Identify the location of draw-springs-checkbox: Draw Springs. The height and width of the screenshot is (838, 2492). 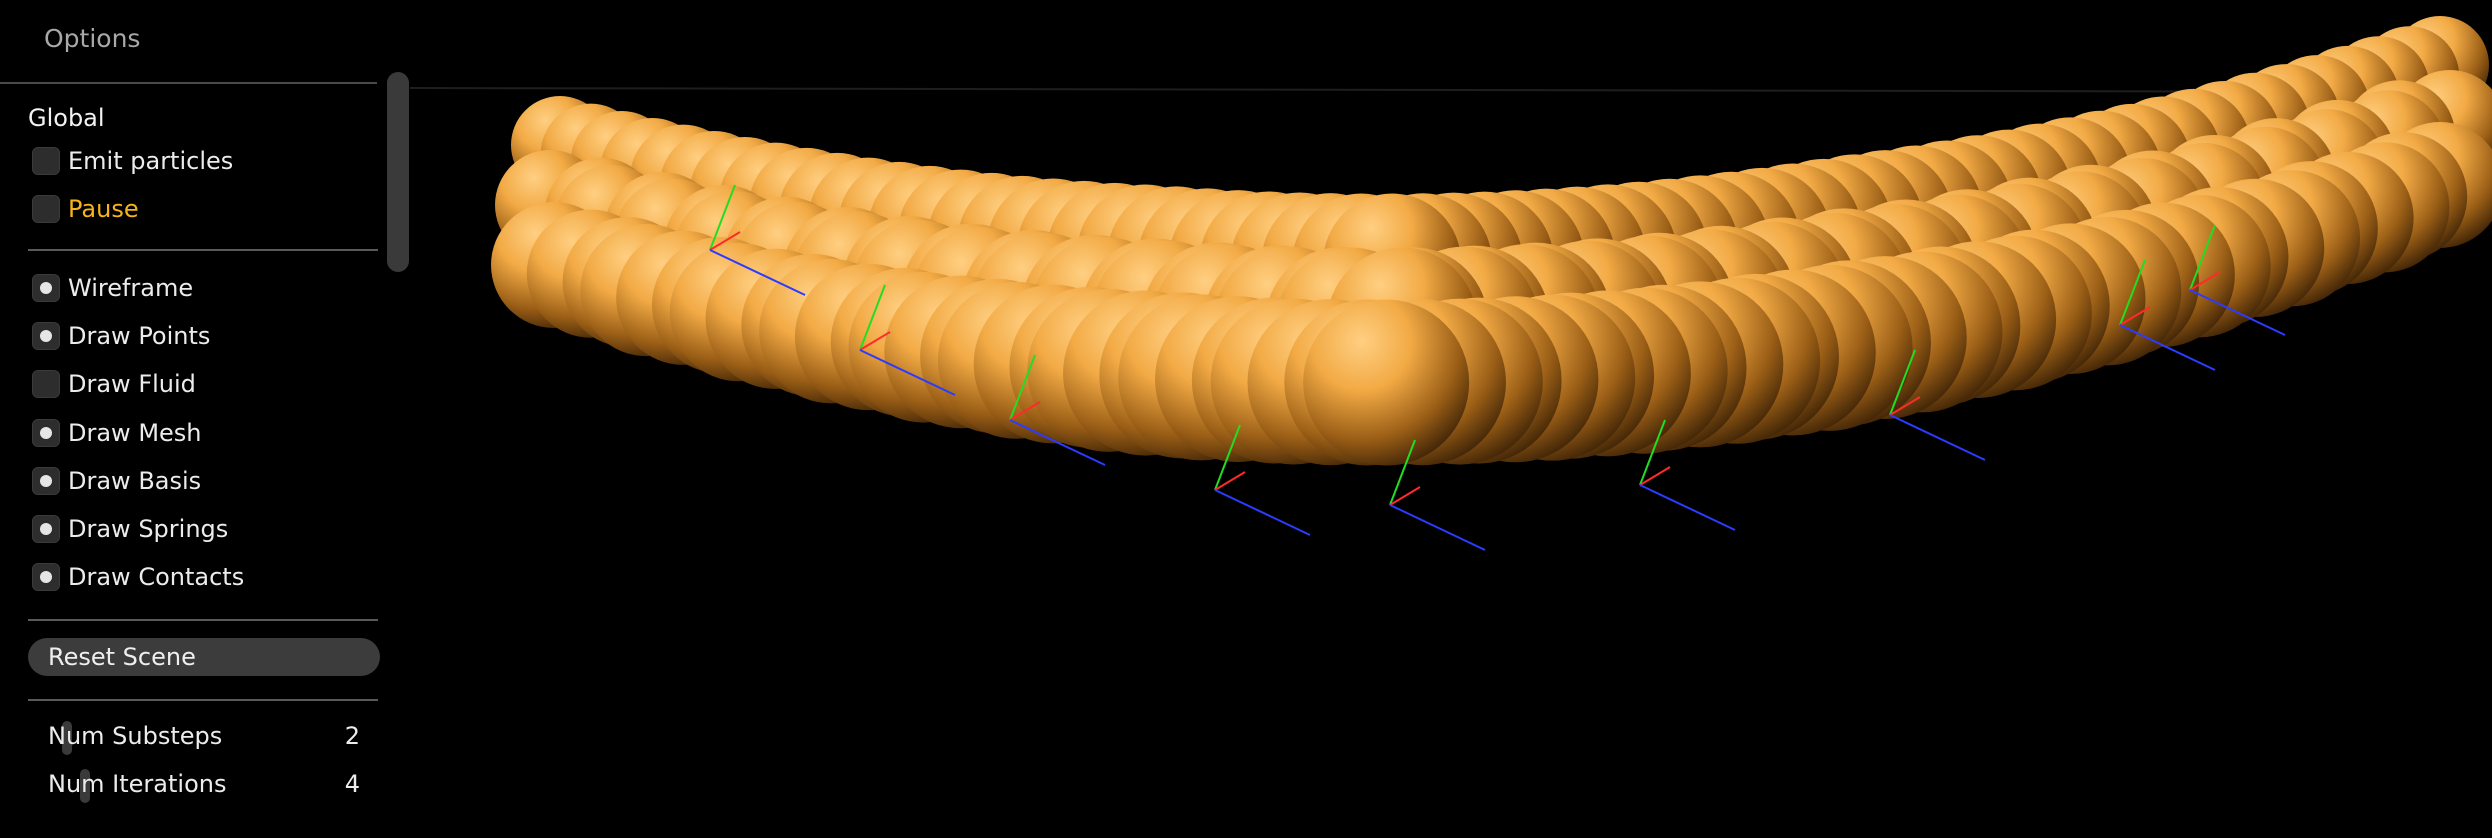
(130, 529).